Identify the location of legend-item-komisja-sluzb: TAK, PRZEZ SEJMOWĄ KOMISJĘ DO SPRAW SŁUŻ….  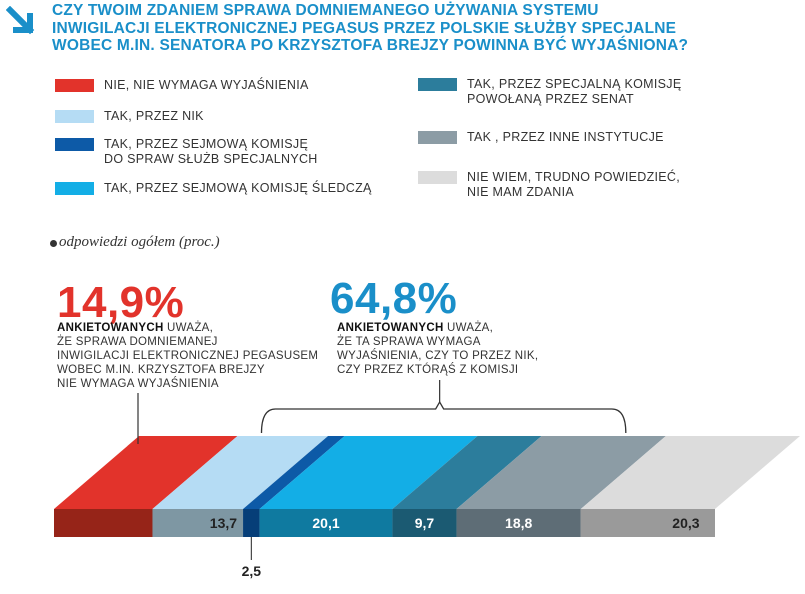
(186, 152).